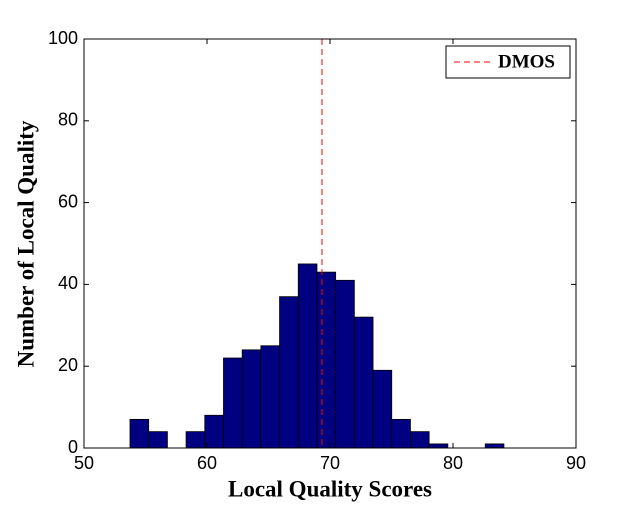 The width and height of the screenshot is (638, 507). Describe the element at coordinates (330, 488) in the screenshot. I see `x-axis-label: Local Quality Scores` at that location.